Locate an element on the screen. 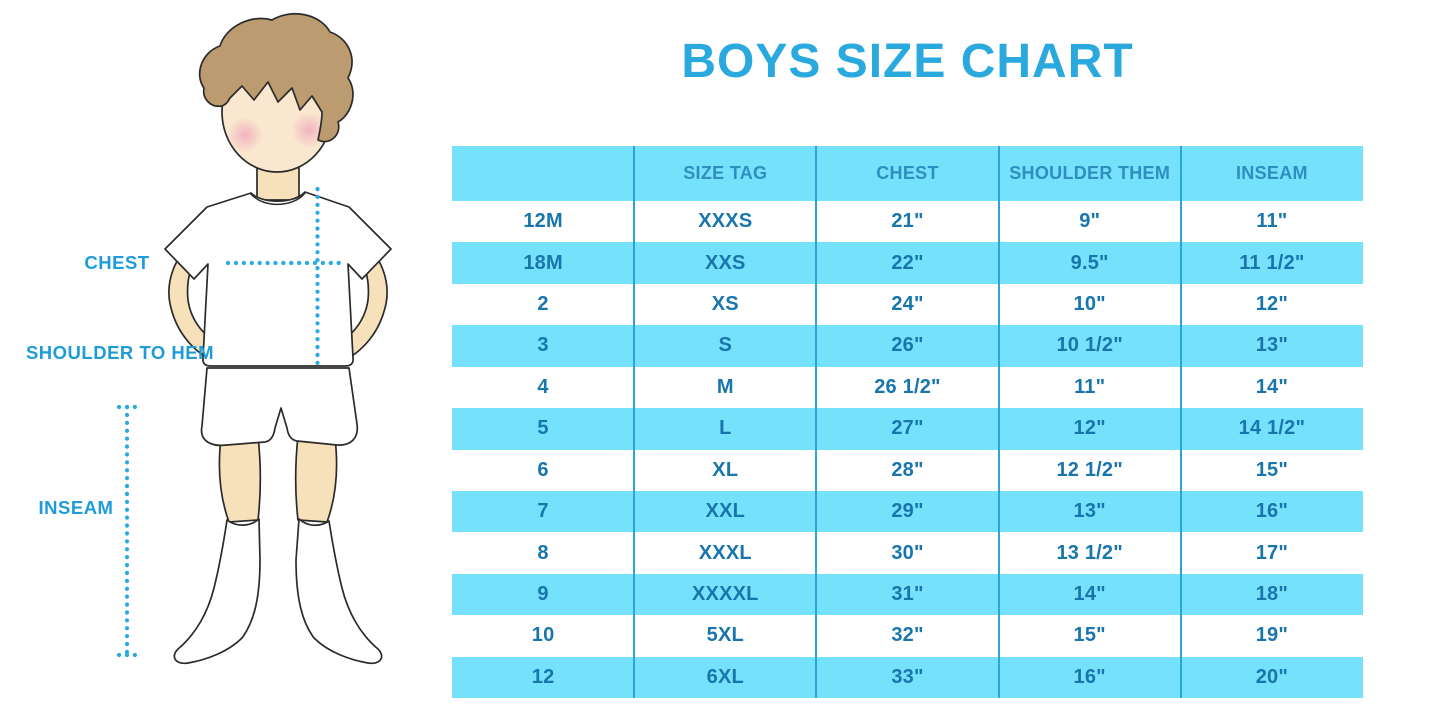 Image resolution: width=1445 pixels, height=723 pixels. table-cell: 5XL is located at coordinates (725, 635).